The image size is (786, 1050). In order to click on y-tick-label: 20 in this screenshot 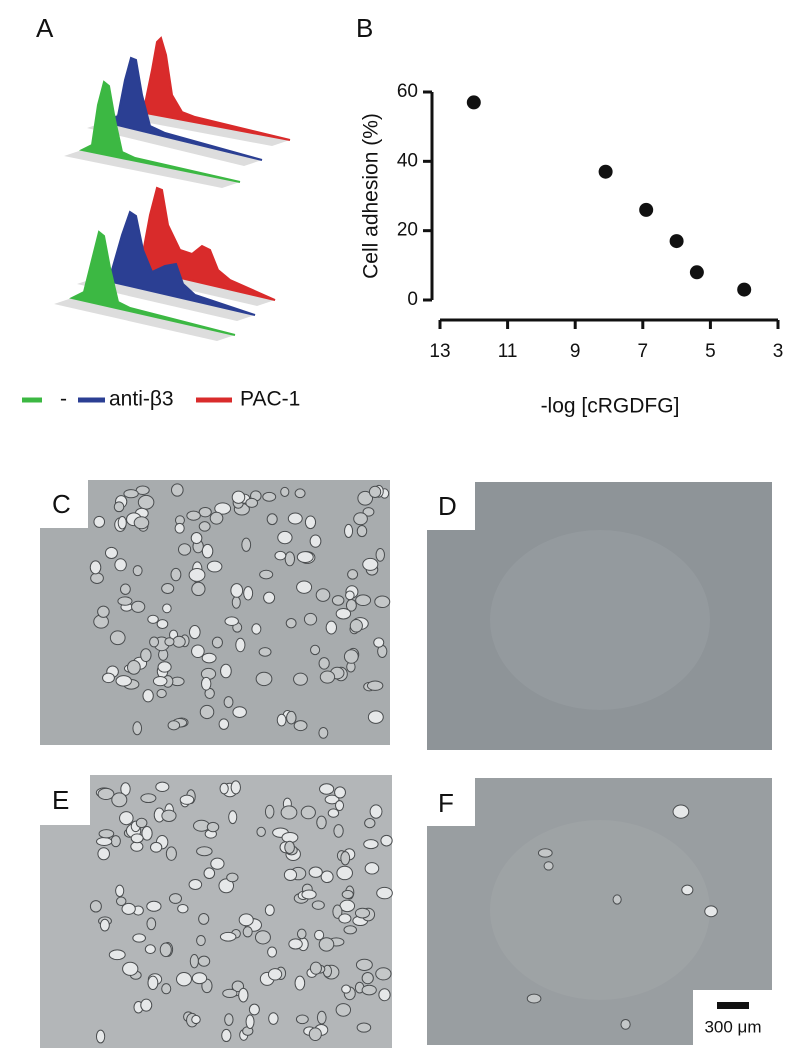, I will do `click(407, 230)`.